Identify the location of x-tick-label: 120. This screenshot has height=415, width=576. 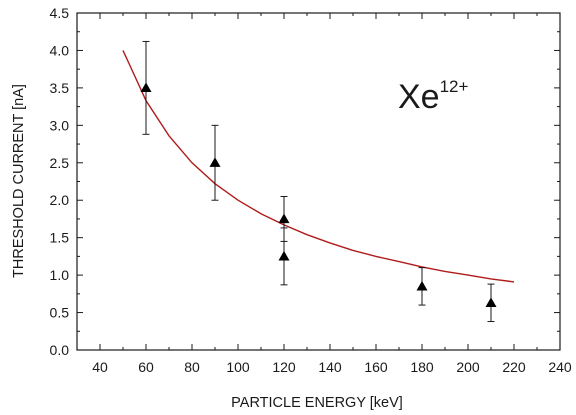
(284, 367).